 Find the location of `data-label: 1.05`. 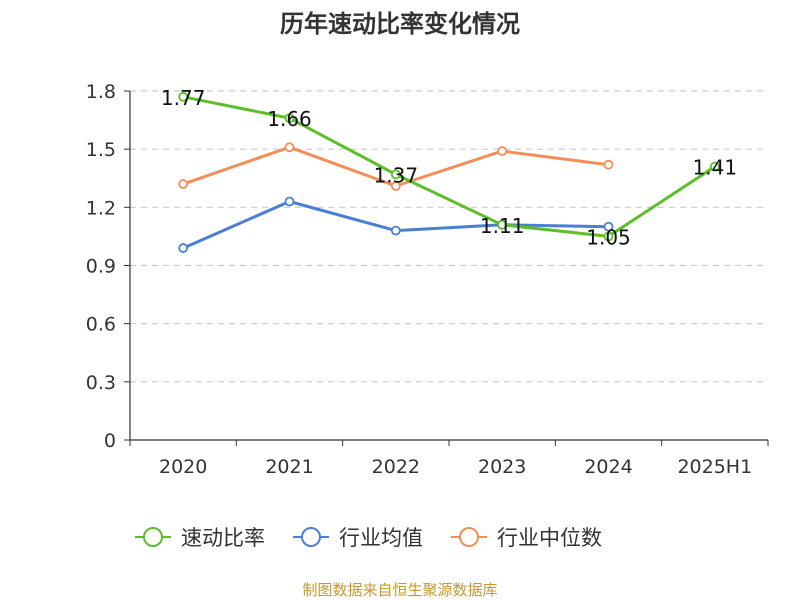

data-label: 1.05 is located at coordinates (608, 237).